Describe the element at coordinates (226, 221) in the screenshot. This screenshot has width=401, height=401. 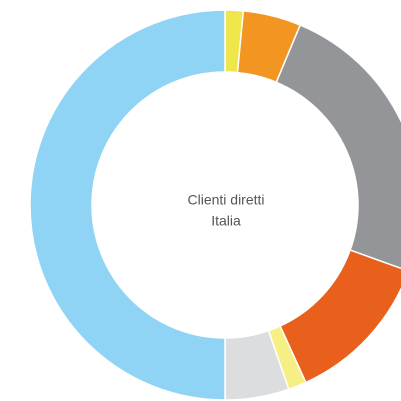
I see `center-label: Italia` at that location.